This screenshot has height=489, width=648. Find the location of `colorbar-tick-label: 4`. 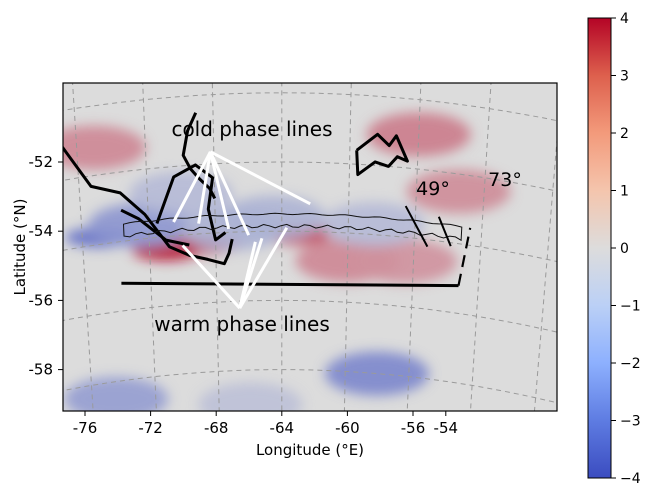

colorbar-tick-label: 4 is located at coordinates (624, 19).